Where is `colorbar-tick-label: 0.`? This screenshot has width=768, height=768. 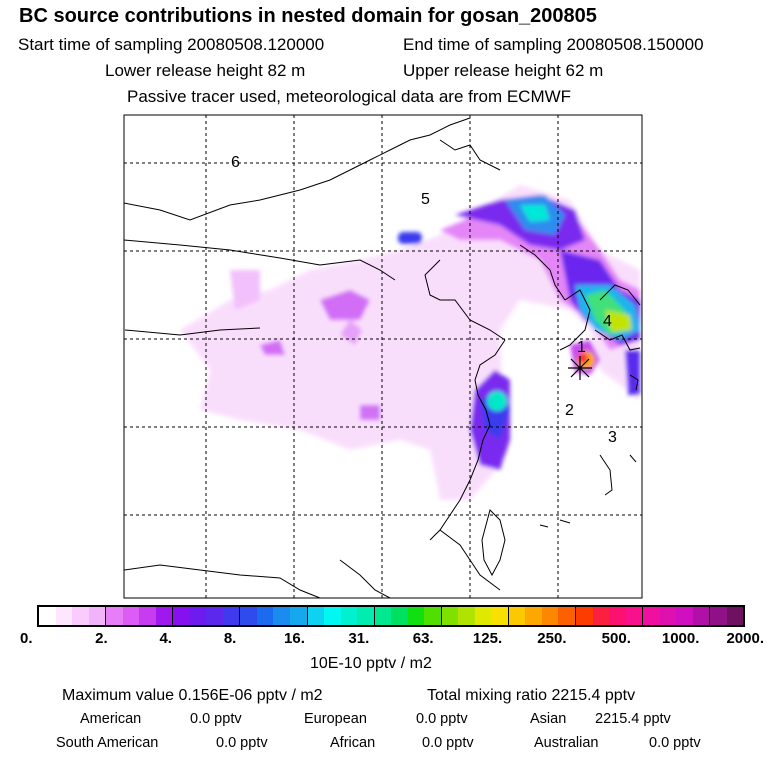 colorbar-tick-label: 0. is located at coordinates (26, 638).